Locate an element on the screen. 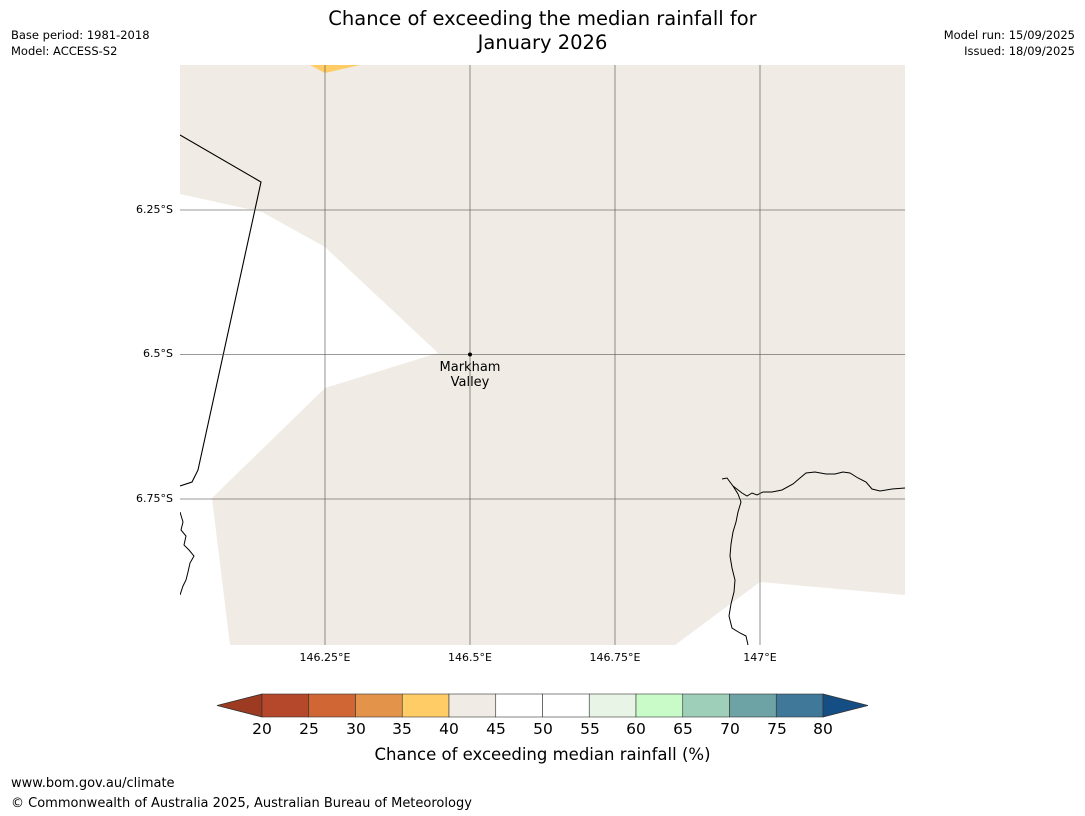 This screenshot has height=816, width=1085. metadata-right: Model run: 15/09/2025 Issued: 18/09/2025 is located at coordinates (1009, 43).